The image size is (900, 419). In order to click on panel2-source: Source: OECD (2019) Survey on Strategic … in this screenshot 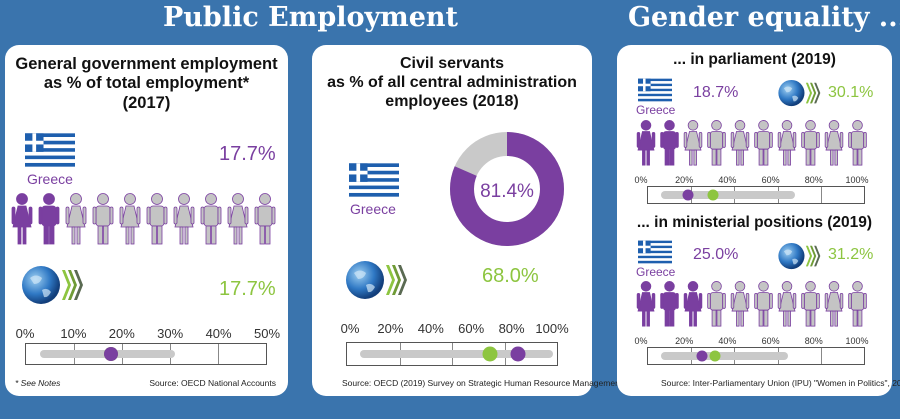, I will do `click(482, 383)`.